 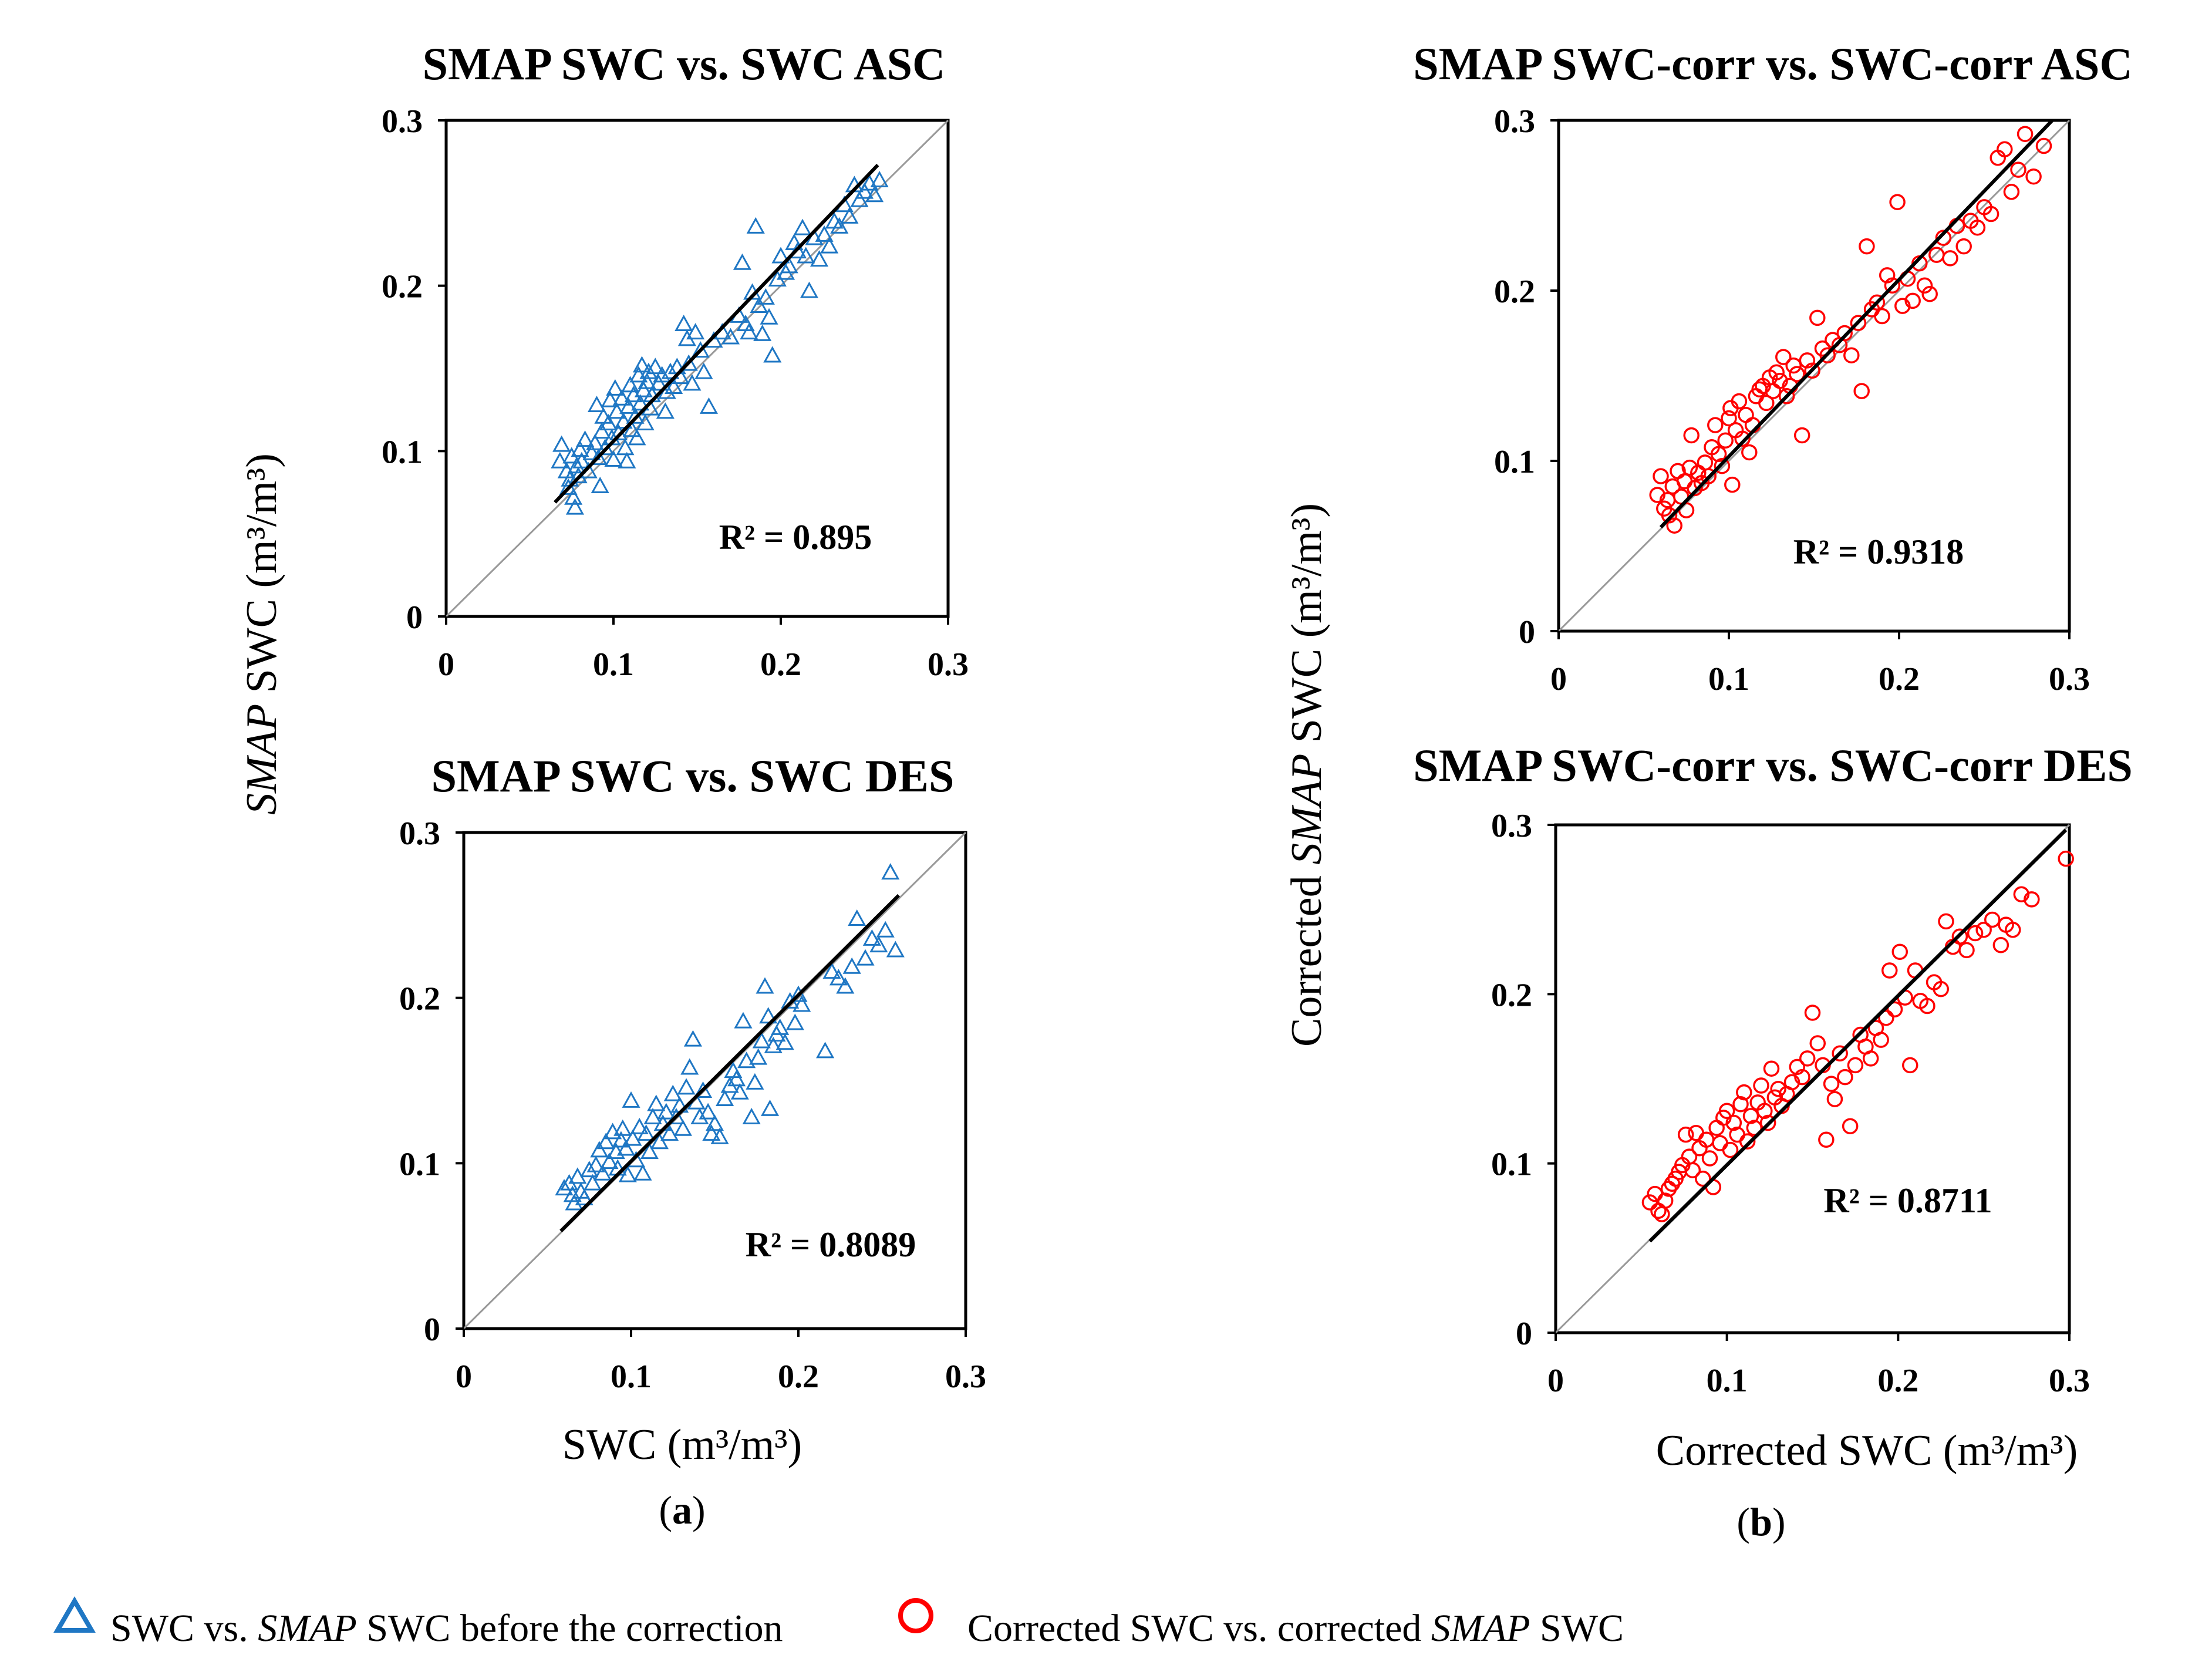 I want to click on plot-frame, so click(x=697, y=369).